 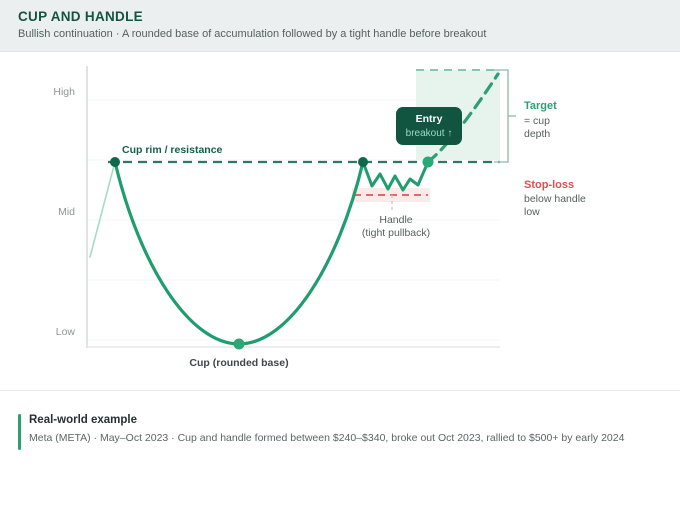 What do you see at coordinates (83, 420) in the screenshot?
I see `footer-title: Real-world example` at bounding box center [83, 420].